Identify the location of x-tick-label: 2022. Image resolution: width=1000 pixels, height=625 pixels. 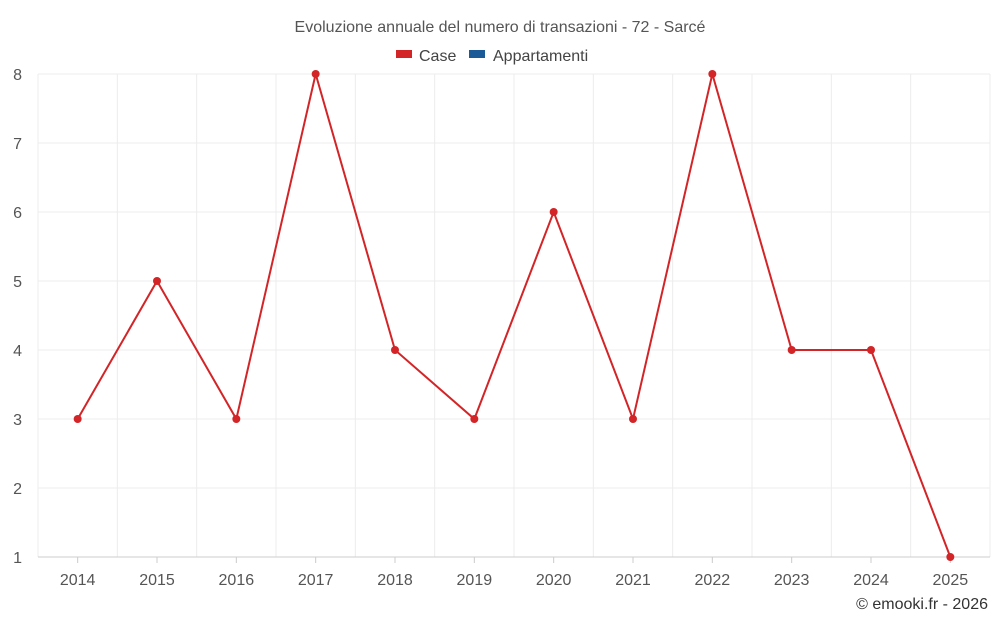
(713, 580).